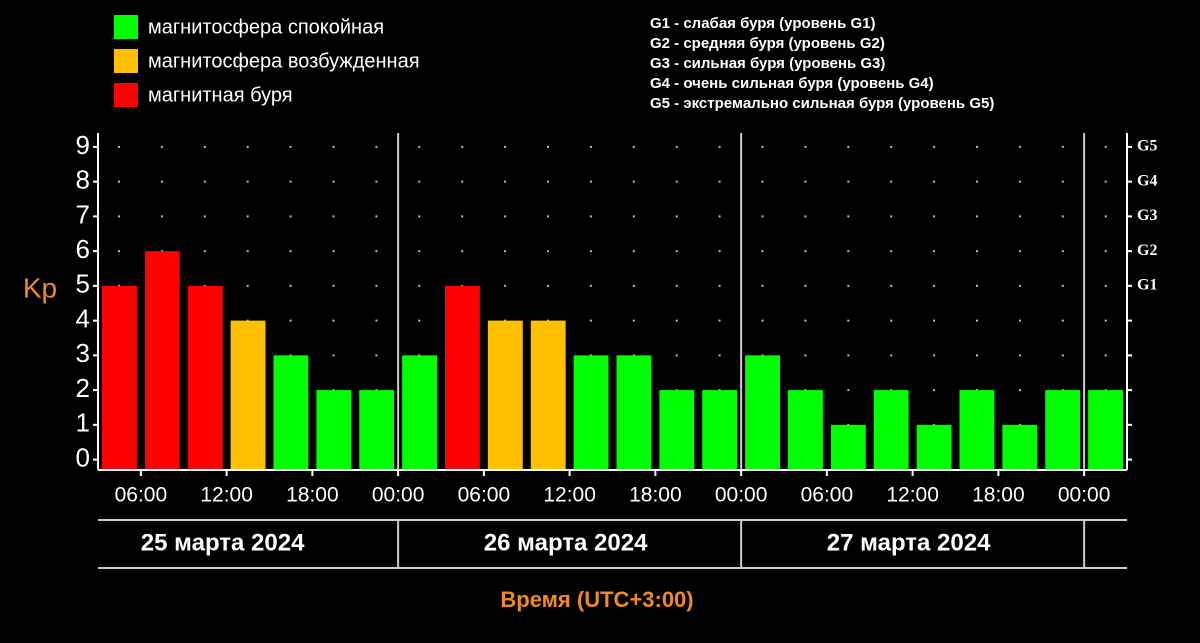 This screenshot has width=1200, height=643. Describe the element at coordinates (566, 542) in the screenshot. I see `day-label: 26 марта 2024` at that location.